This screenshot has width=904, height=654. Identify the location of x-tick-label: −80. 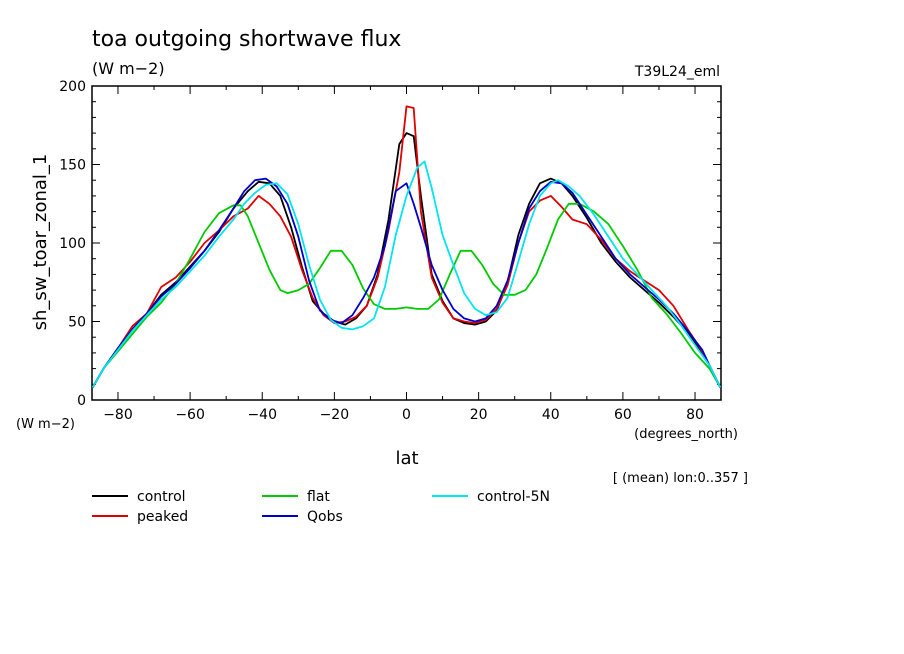
(118, 415).